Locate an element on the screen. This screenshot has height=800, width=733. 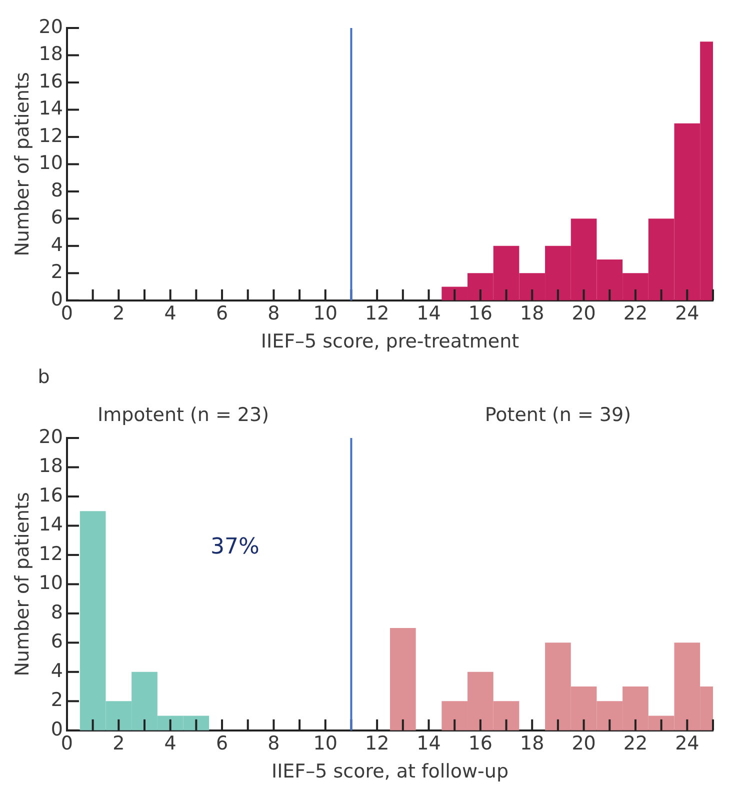
annotation: 37% is located at coordinates (235, 547).